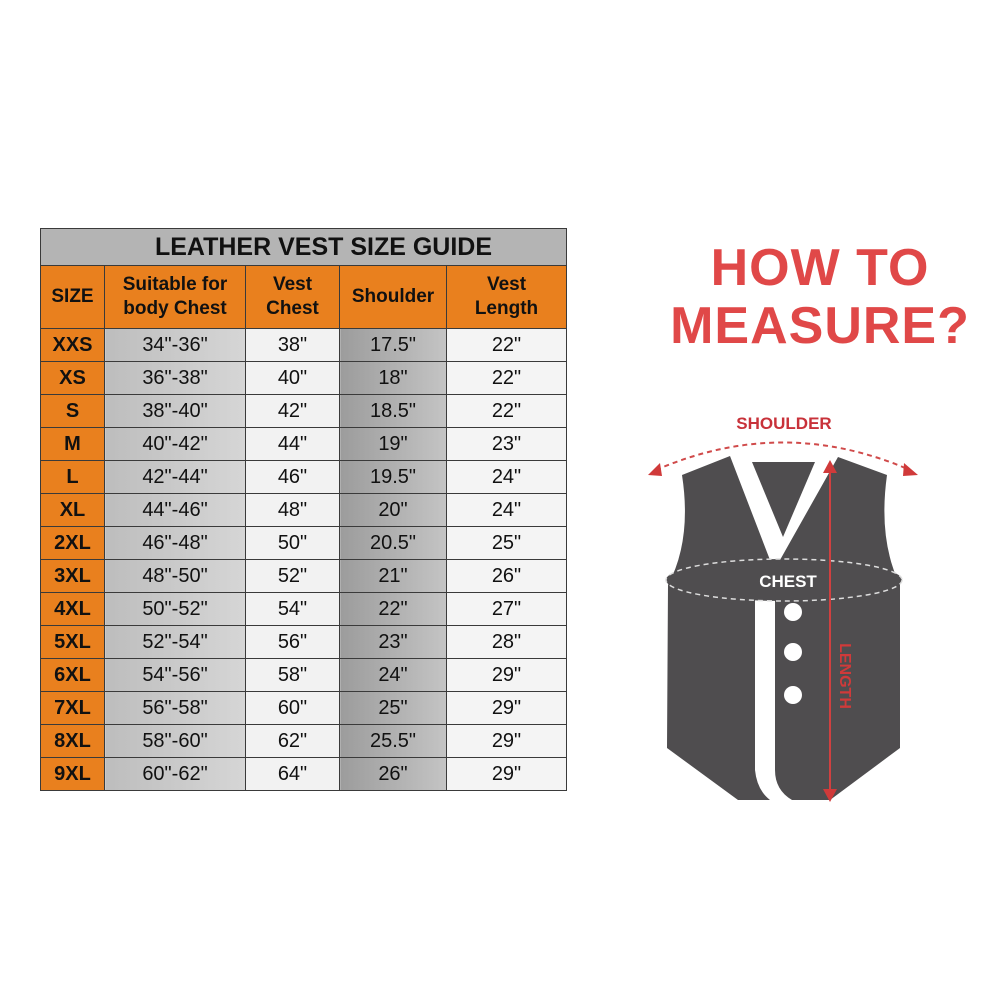 This screenshot has height=1000, width=1000. What do you see at coordinates (175, 345) in the screenshot?
I see `cell-body-chest: 34"-36"` at bounding box center [175, 345].